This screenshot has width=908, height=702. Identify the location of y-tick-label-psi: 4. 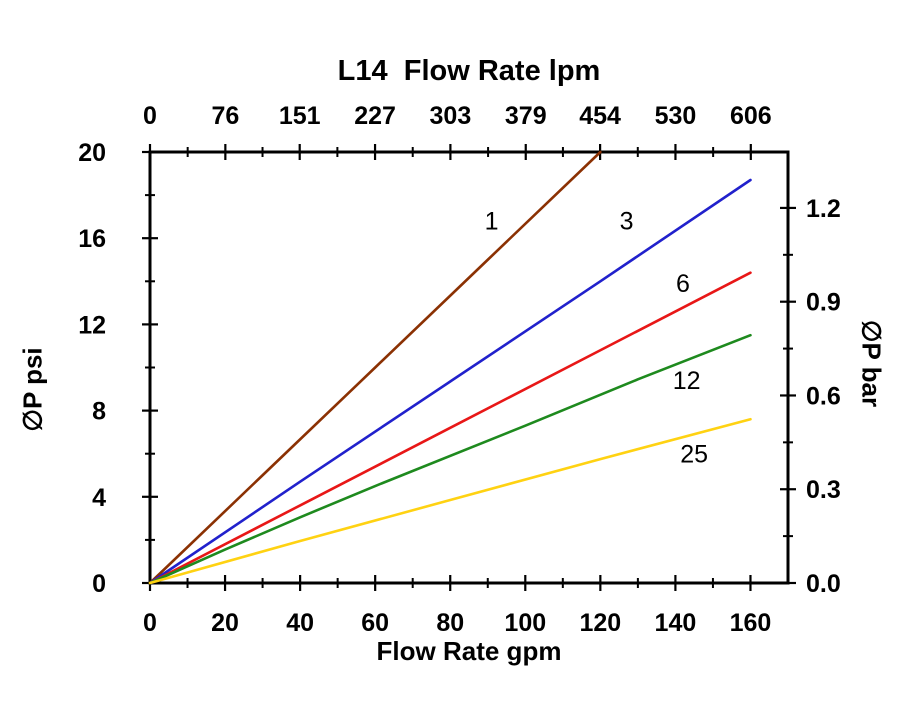
(99, 498).